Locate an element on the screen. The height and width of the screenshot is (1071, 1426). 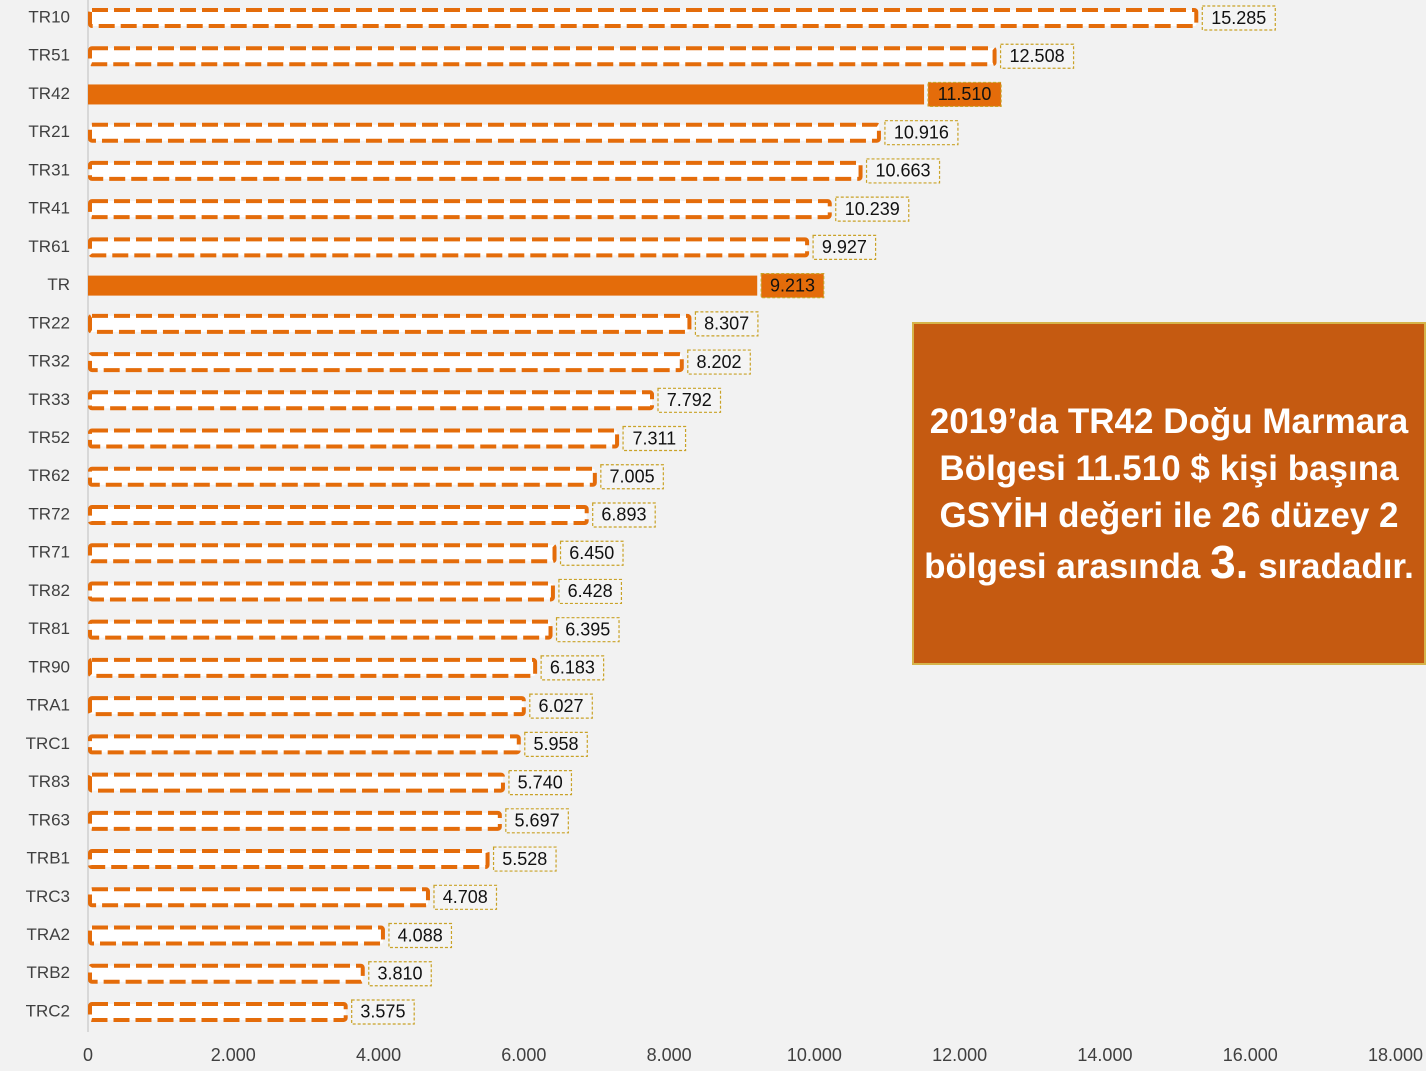
y-tick-label: TR is located at coordinates (58, 284).